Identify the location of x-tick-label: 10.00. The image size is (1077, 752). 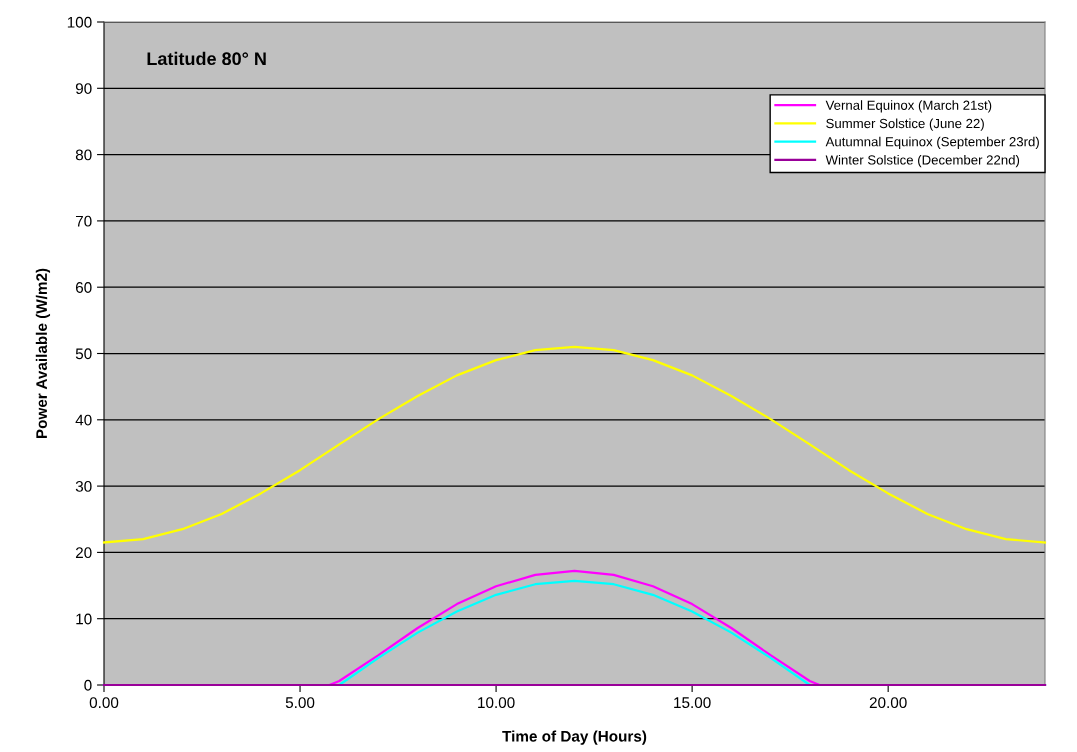
(496, 703).